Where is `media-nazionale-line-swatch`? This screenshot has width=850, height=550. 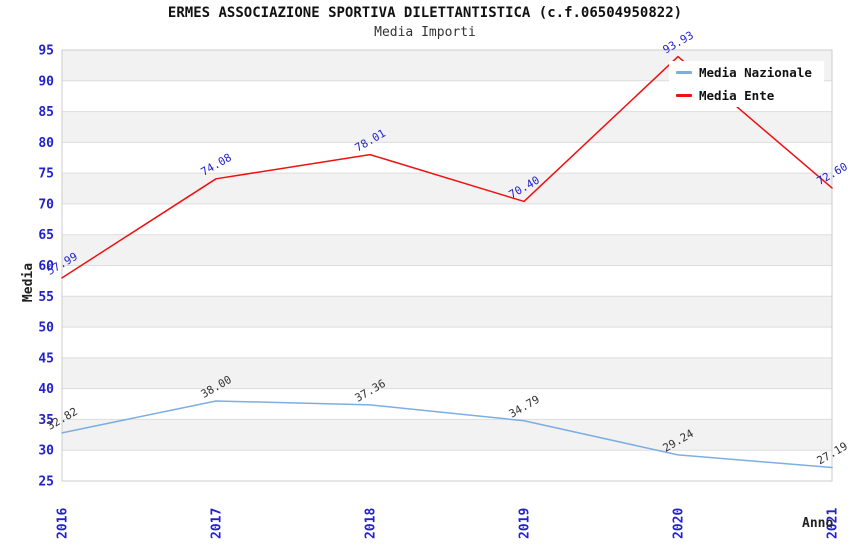
media-nazionale-line-swatch is located at coordinates (684, 72).